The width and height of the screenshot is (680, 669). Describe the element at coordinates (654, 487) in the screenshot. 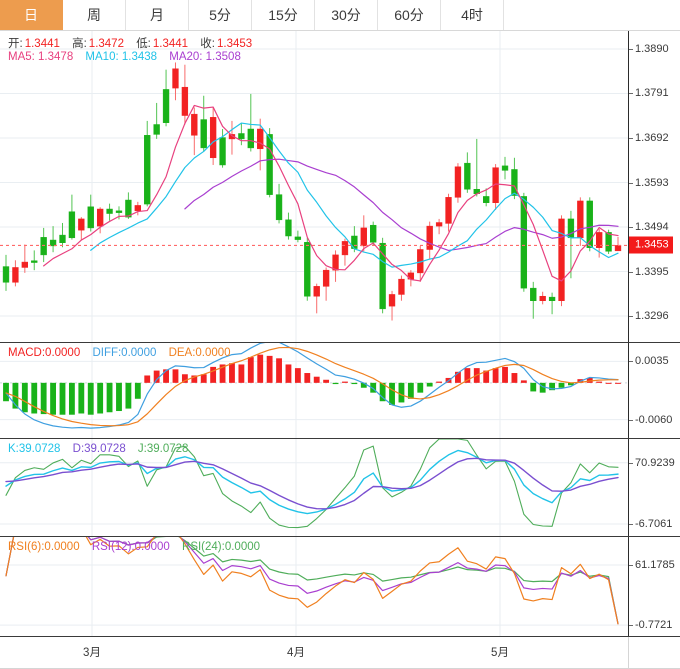

I see `kdj-axis: 70.9239 -6.7061` at that location.